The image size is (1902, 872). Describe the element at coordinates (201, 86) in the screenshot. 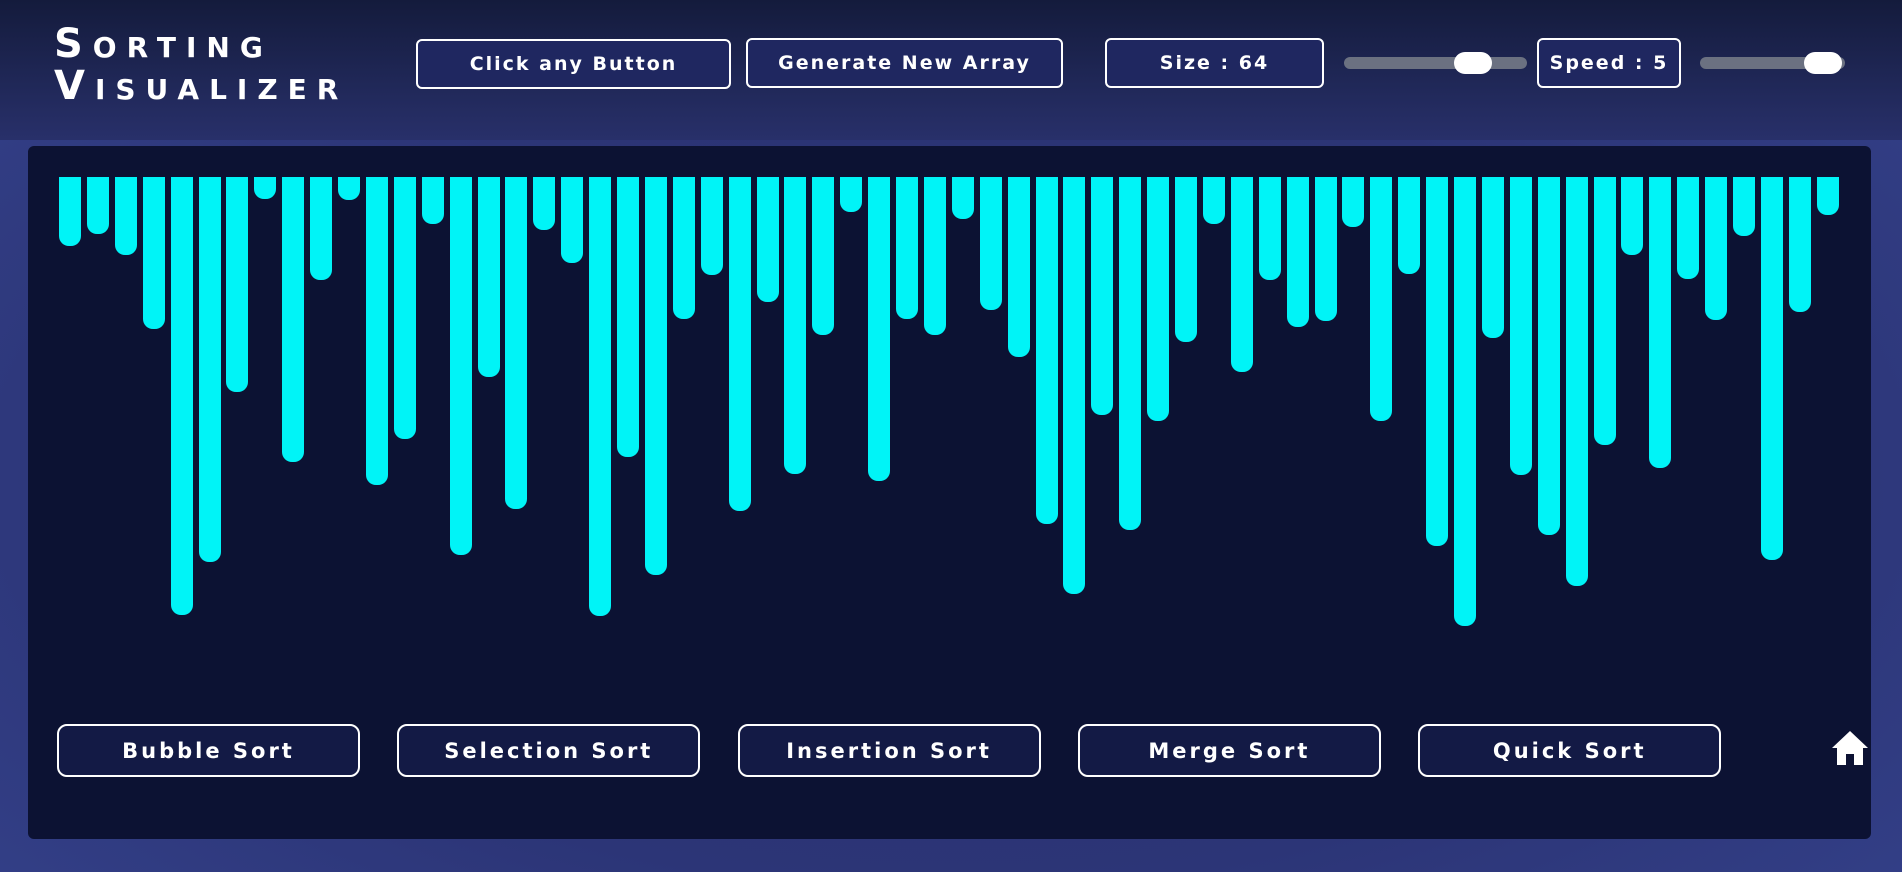

I see `title: Visualizer` at that location.